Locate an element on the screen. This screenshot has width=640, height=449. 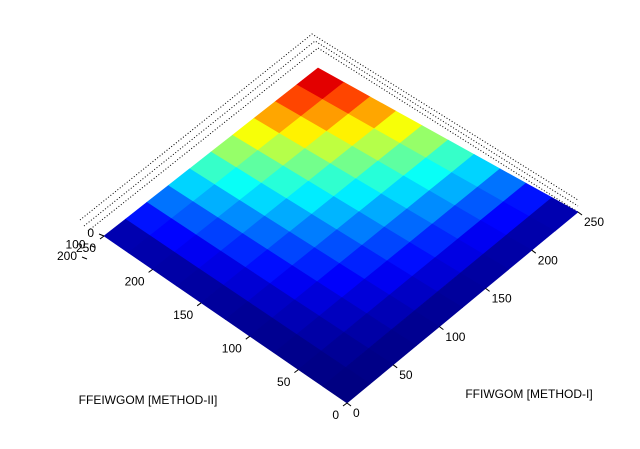
x-tick-label: 250 is located at coordinates (594, 222).